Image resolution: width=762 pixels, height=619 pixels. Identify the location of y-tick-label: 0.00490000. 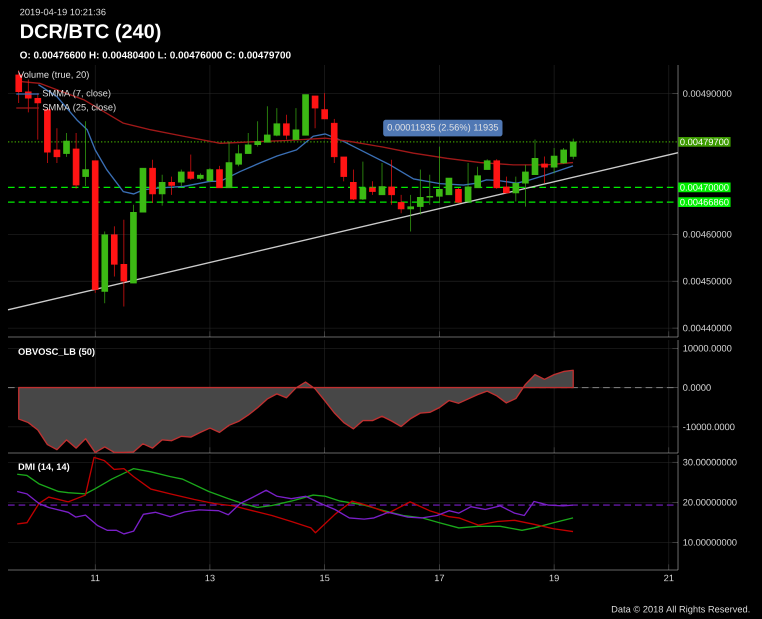
(707, 93).